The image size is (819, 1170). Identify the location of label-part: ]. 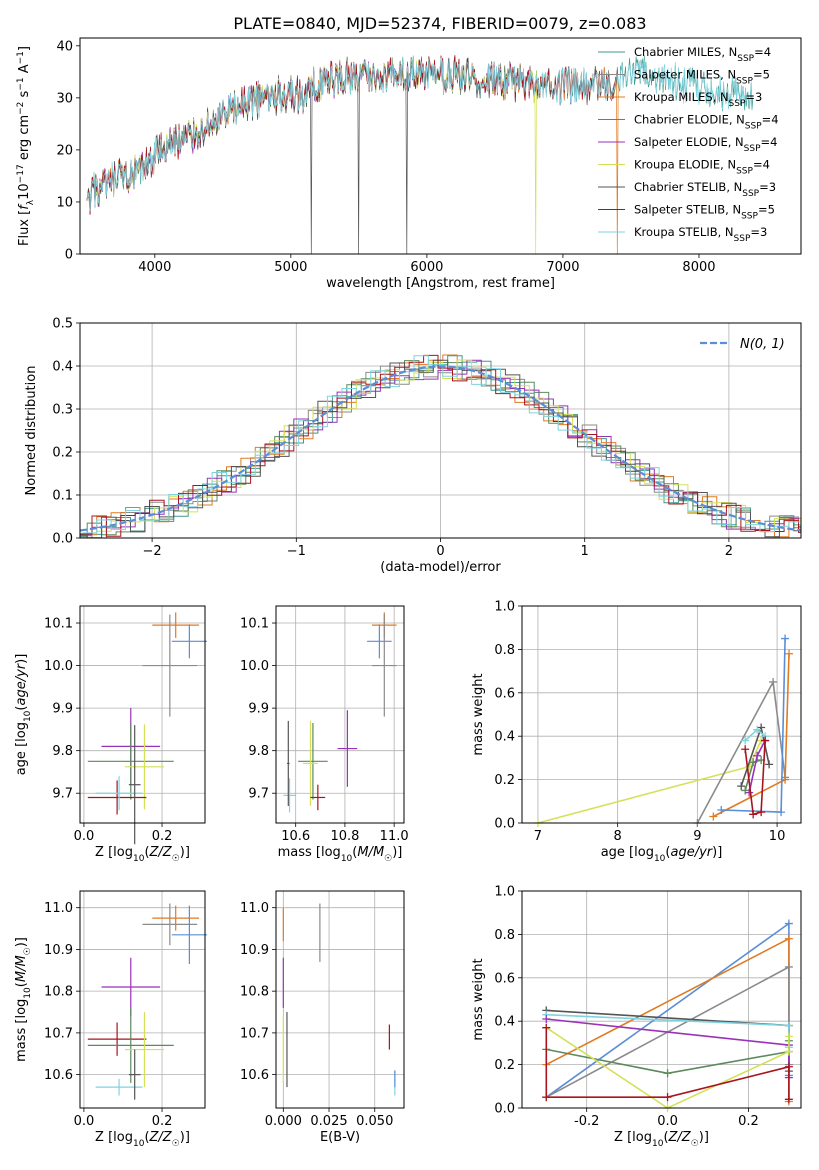
(24, 48).